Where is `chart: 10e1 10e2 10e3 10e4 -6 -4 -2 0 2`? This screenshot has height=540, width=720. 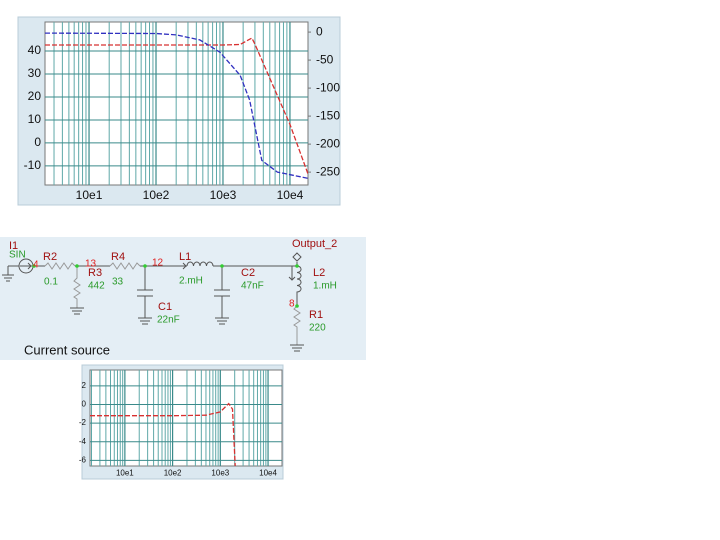
chart: 10e1 10e2 10e3 10e4 -6 -4 -2 0 2 is located at coordinates (181, 422).